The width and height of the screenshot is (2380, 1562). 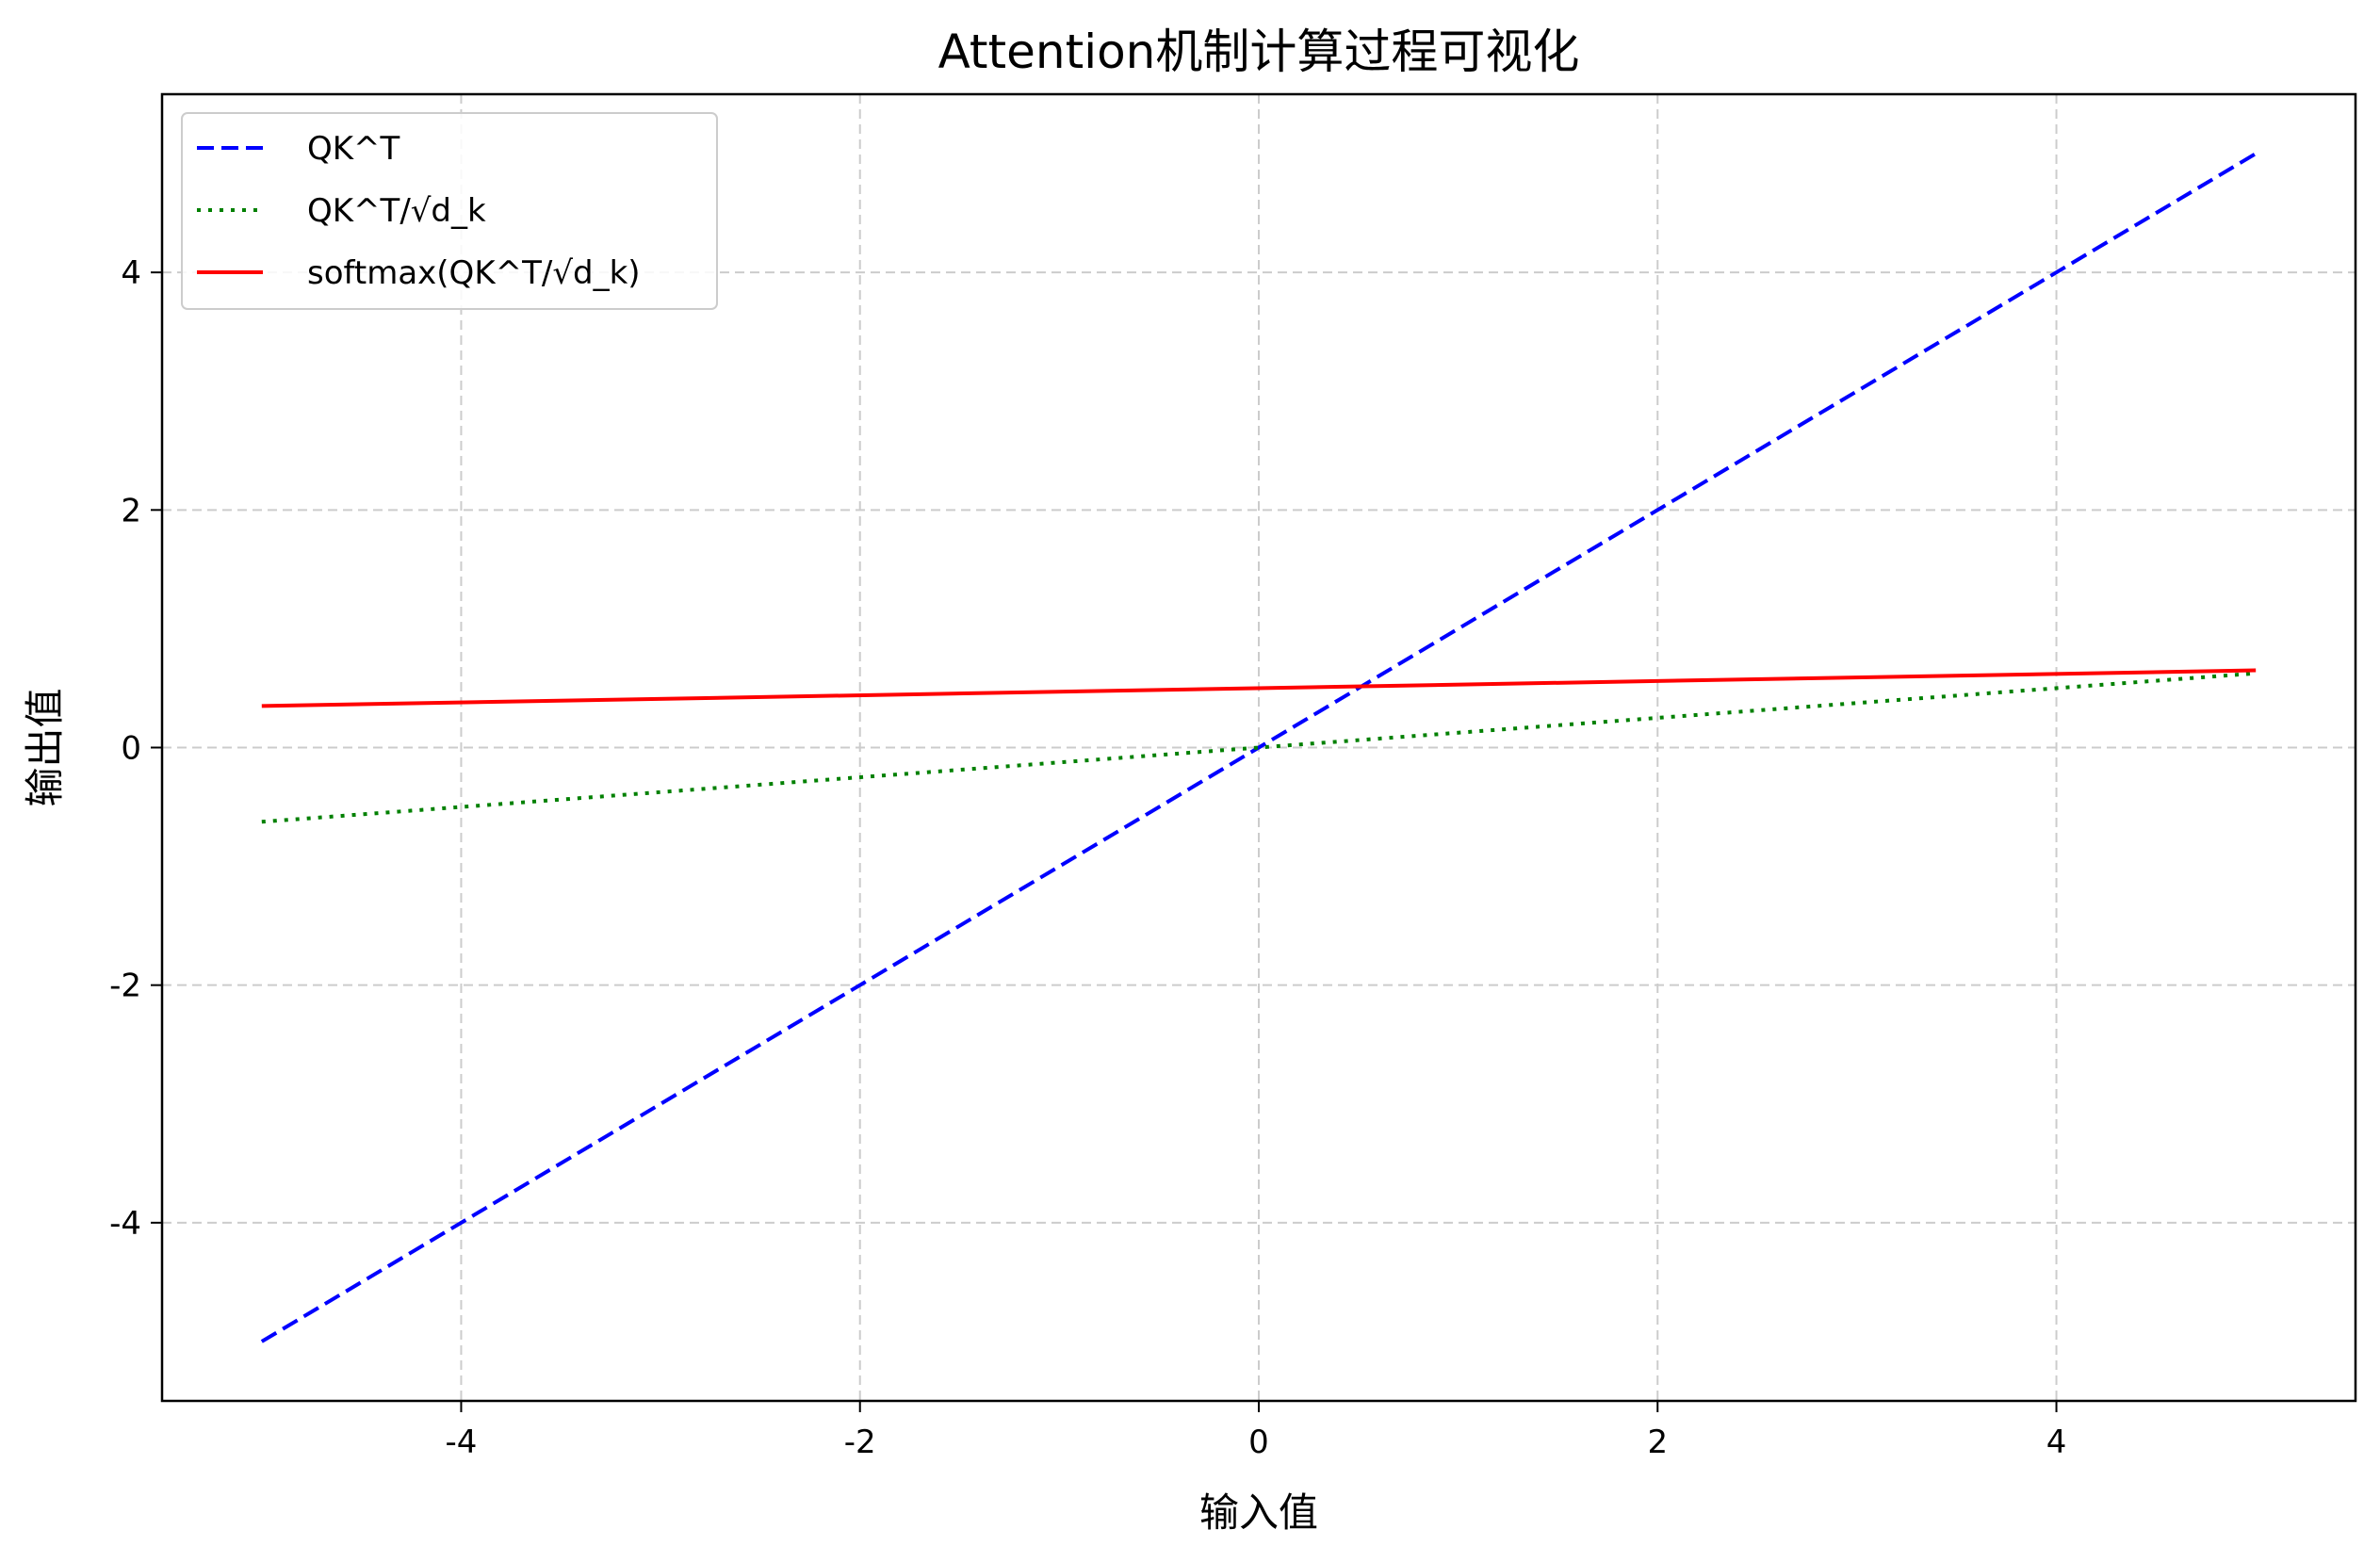 What do you see at coordinates (1258, 1442) in the screenshot?
I see `x-tick-label: 0` at bounding box center [1258, 1442].